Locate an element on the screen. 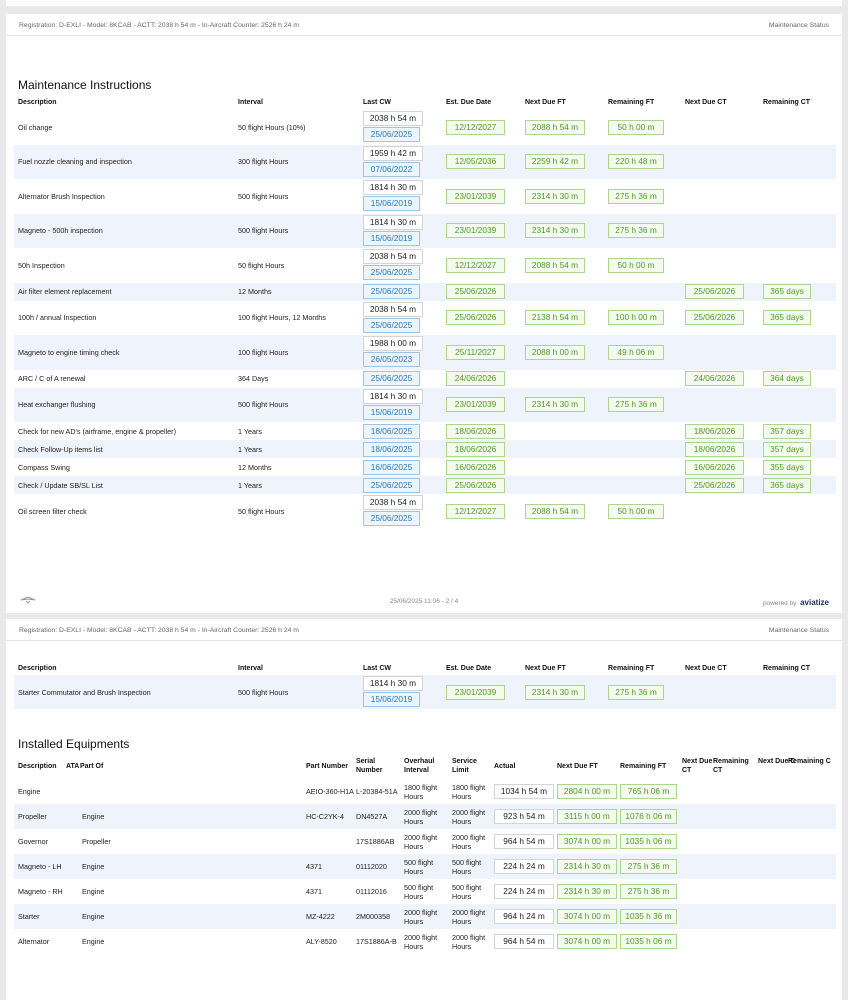 The image size is (848, 1000). task-description: 50h Inspection is located at coordinates (41, 265).